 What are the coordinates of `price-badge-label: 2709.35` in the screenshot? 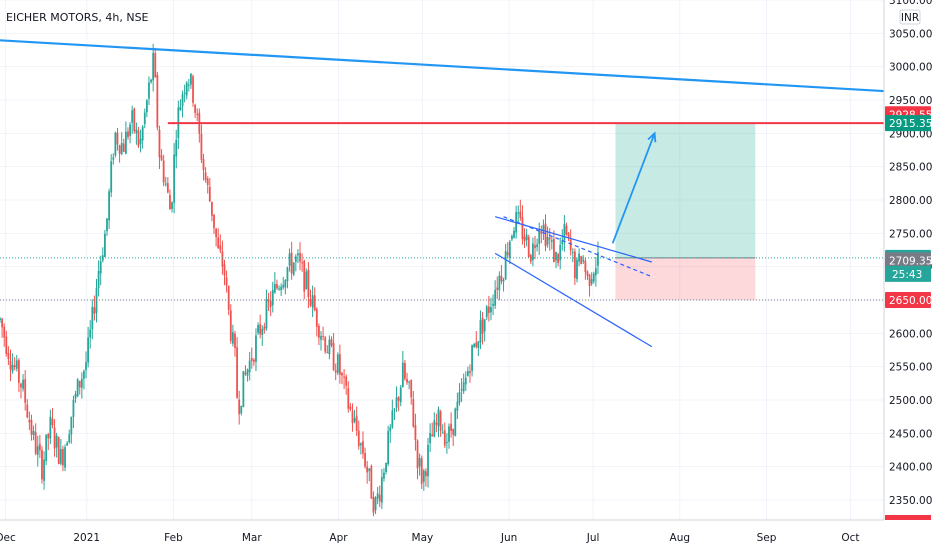 It's located at (910, 261).